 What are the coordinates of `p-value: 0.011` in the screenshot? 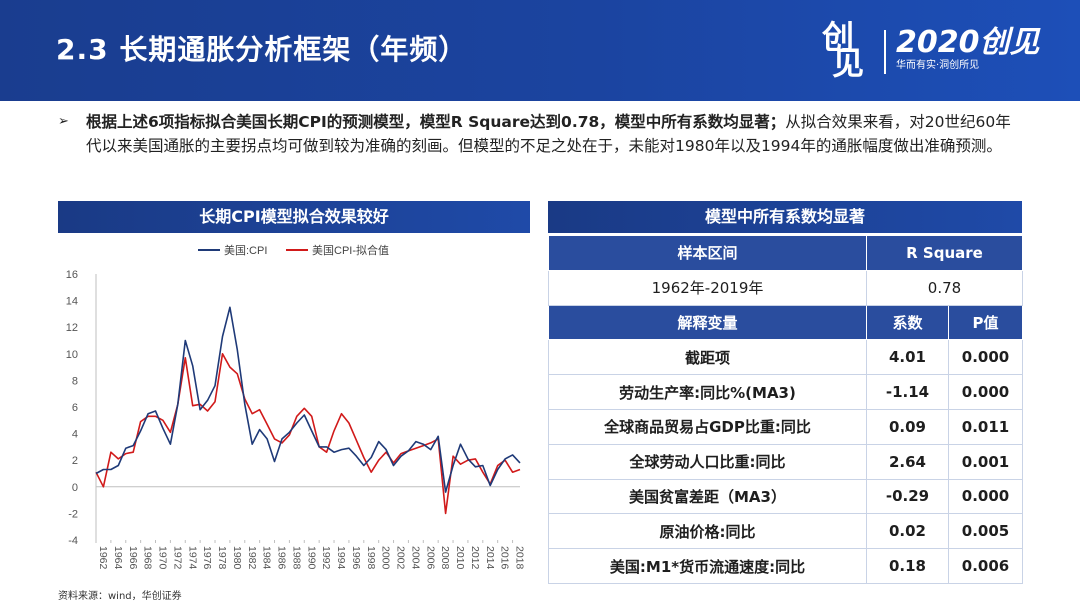 It's located at (985, 426).